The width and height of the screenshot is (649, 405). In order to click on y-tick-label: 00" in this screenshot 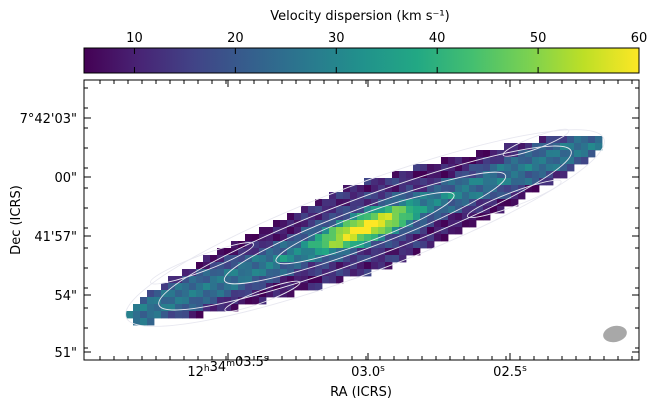, I will do `click(65, 178)`.